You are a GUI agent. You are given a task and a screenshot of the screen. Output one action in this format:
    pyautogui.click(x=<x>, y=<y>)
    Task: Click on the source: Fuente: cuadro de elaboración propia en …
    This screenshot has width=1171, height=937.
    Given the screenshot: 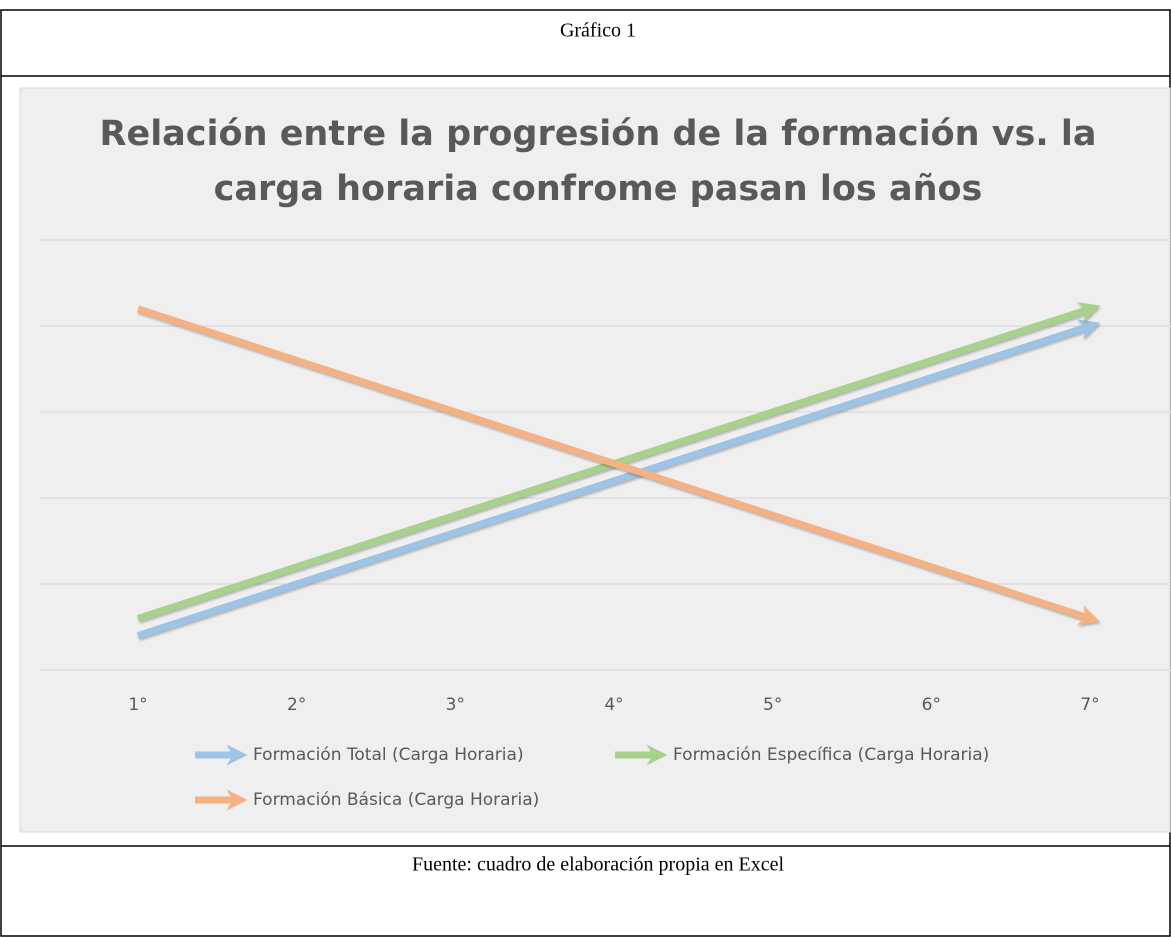 What is the action you would take?
    pyautogui.click(x=598, y=865)
    